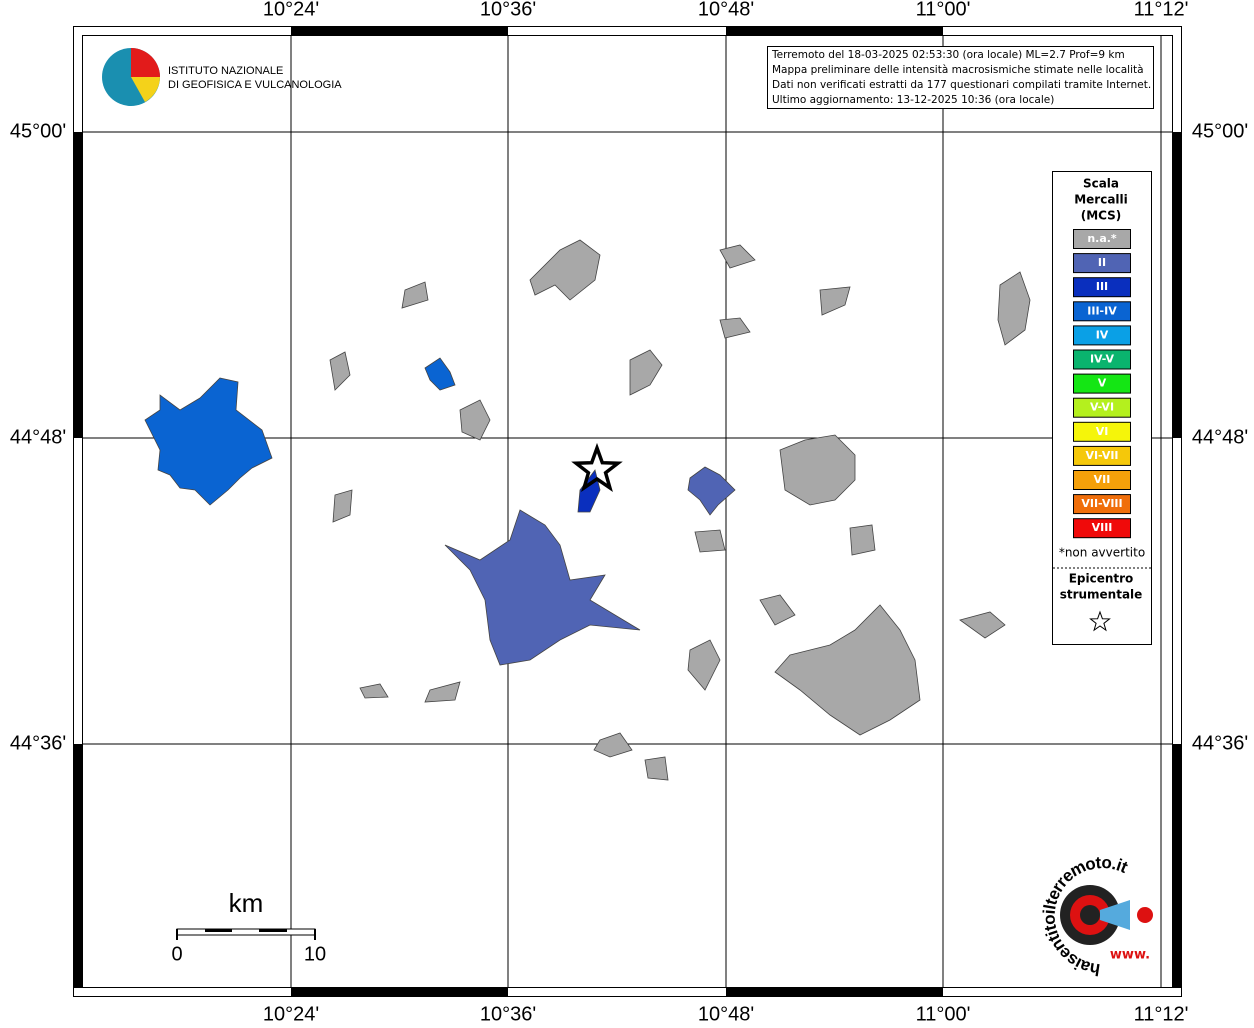  What do you see at coordinates (597, 467) in the screenshot?
I see `epicenter-star` at bounding box center [597, 467].